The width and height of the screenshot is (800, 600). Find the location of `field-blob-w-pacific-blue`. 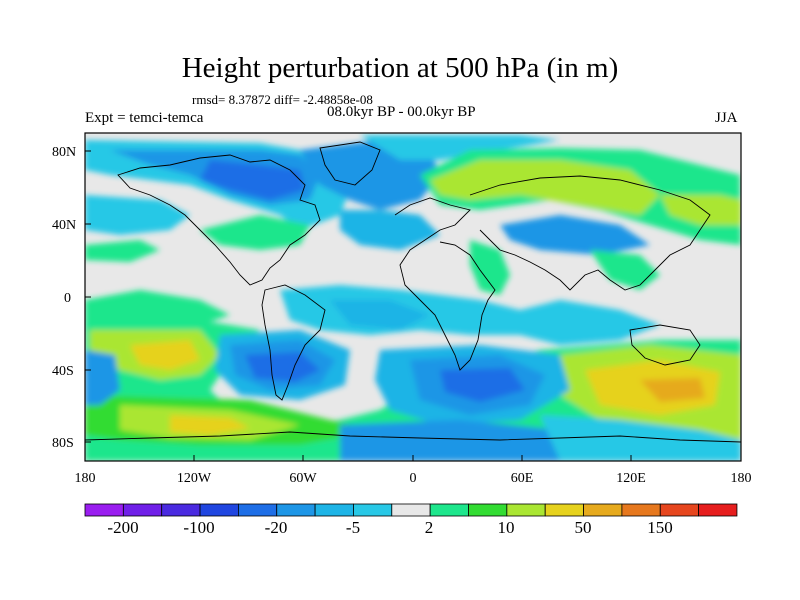

field-blob-w-pacific-blue is located at coordinates (102, 377).